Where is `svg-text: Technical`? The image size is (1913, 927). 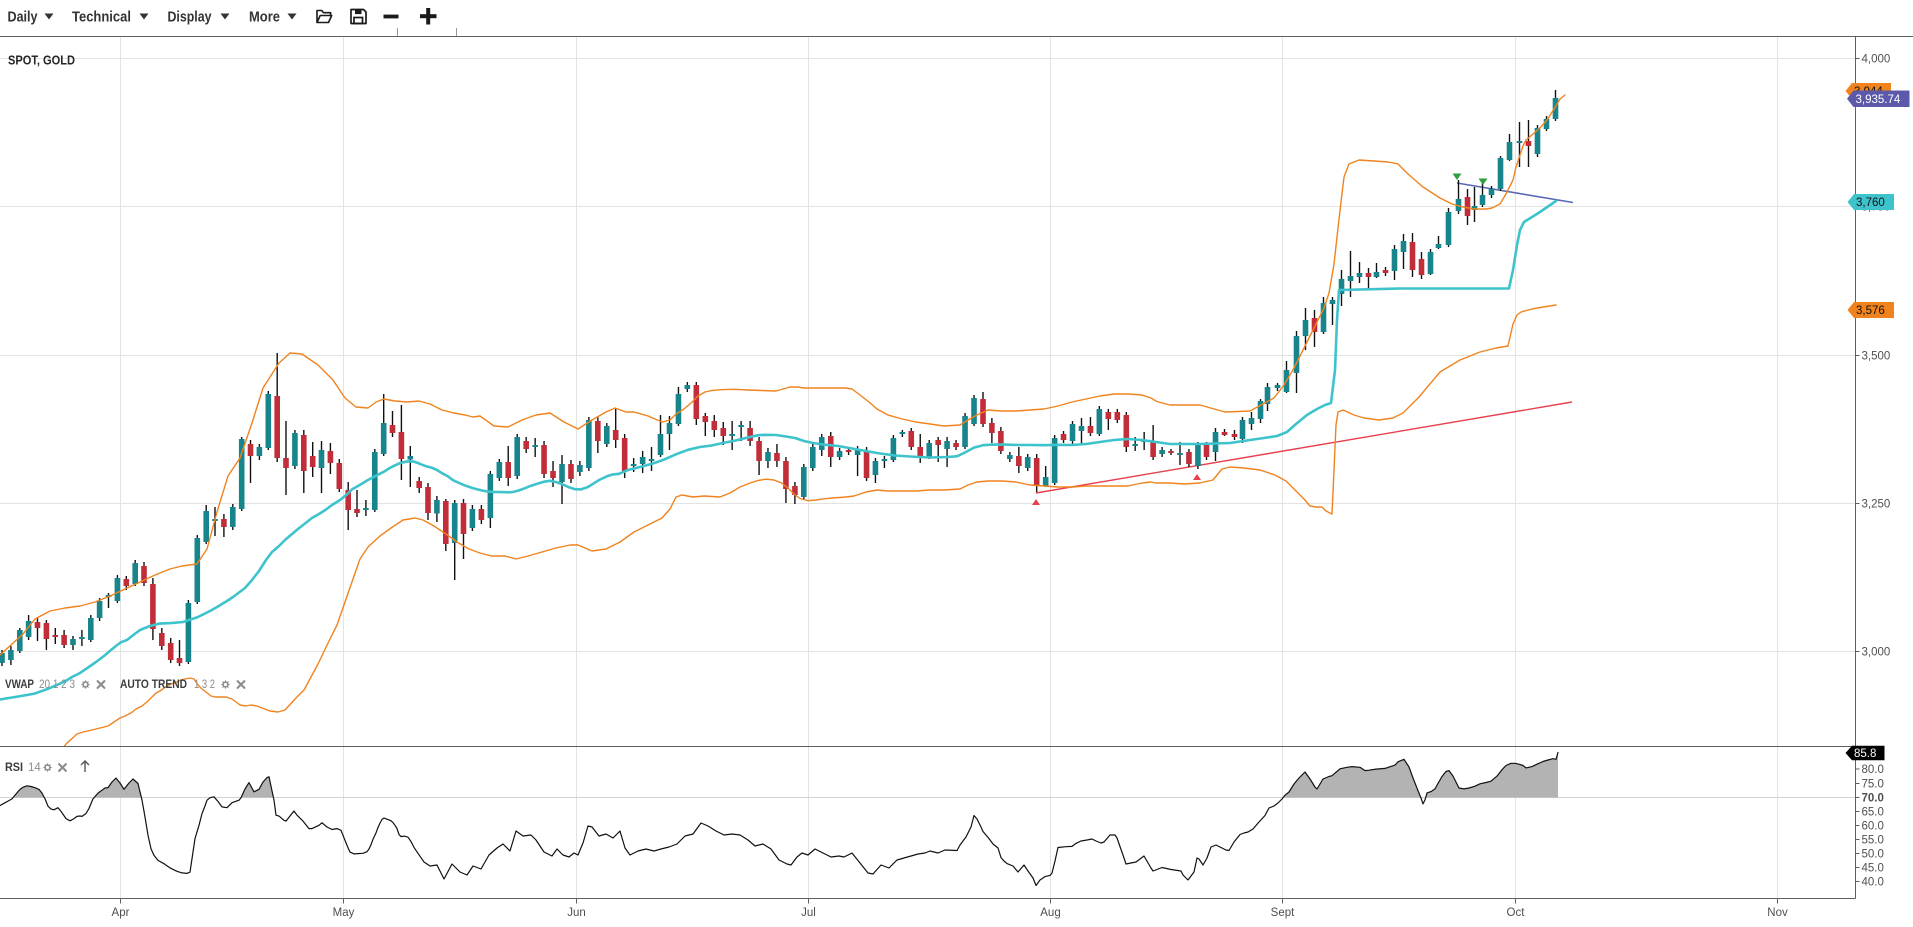 svg-text: Technical is located at coordinates (101, 17).